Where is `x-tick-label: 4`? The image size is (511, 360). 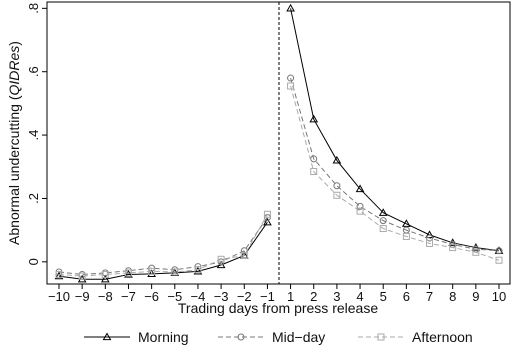
x-tick-label: 4 is located at coordinates (359, 296).